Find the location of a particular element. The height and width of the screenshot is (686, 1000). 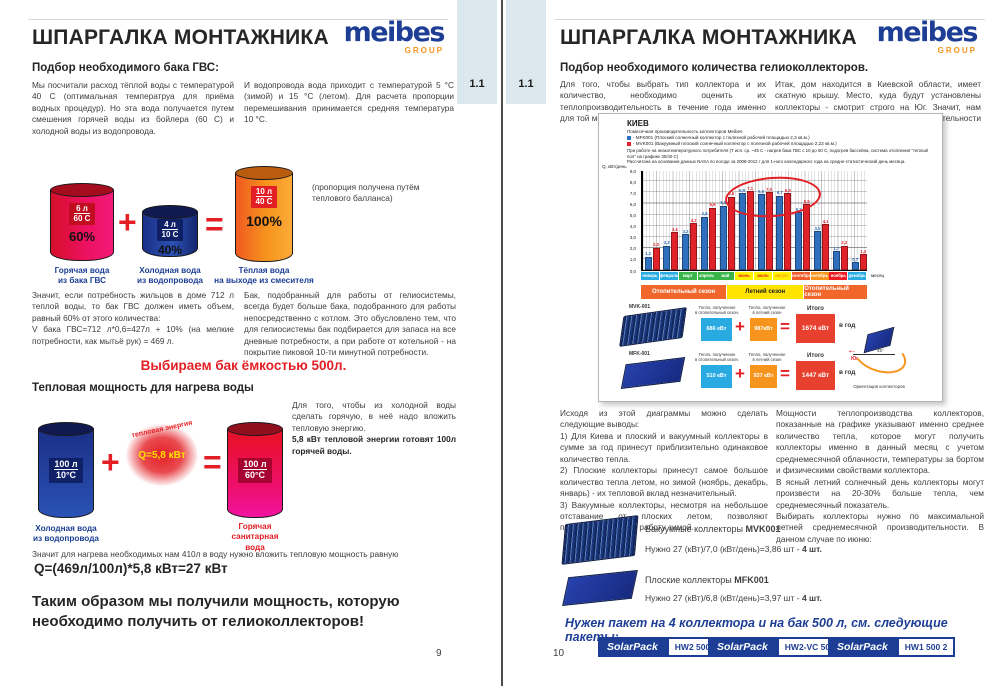

hotbig-fraction: 100 л 60°С is located at coordinates (255, 470).